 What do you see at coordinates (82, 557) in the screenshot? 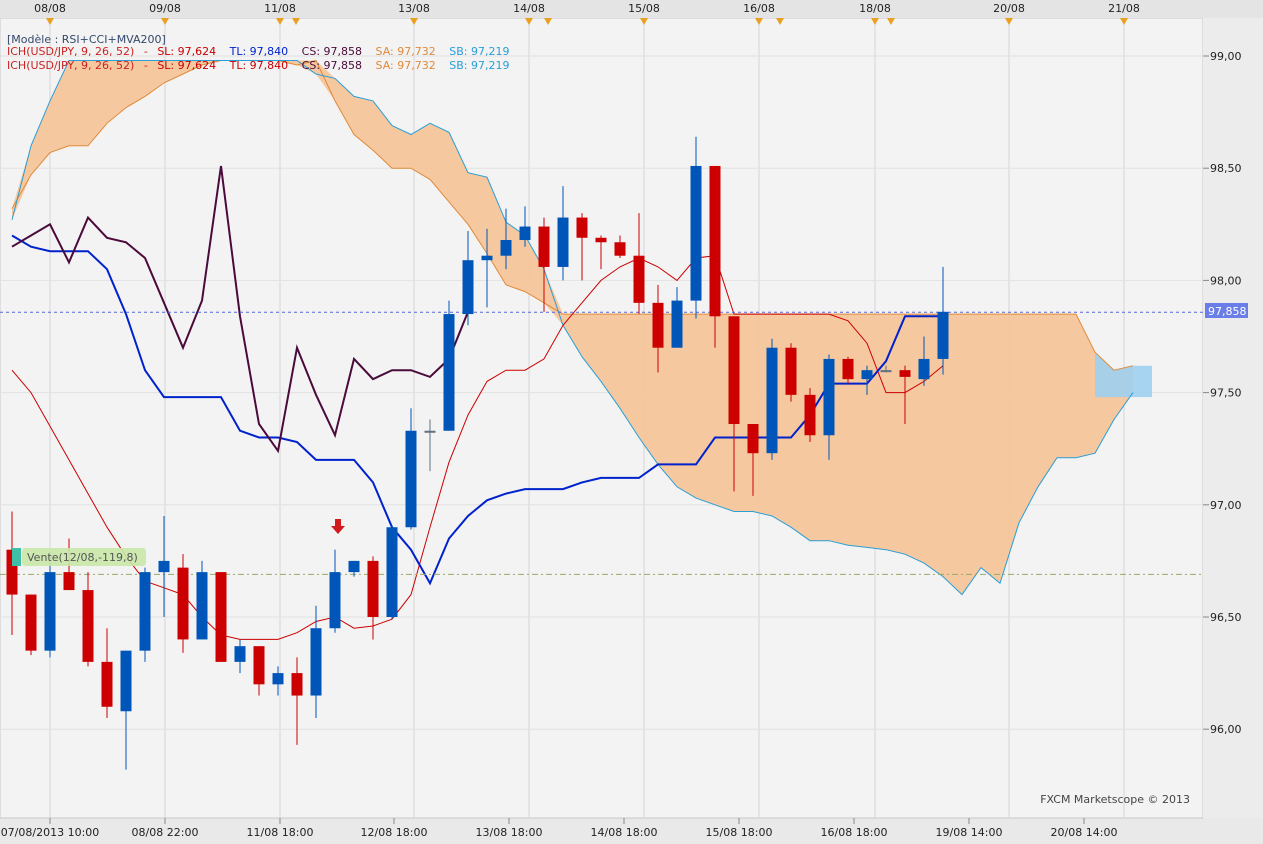
I see `trade-label: Vente(12/08,-119,8)` at bounding box center [82, 557].